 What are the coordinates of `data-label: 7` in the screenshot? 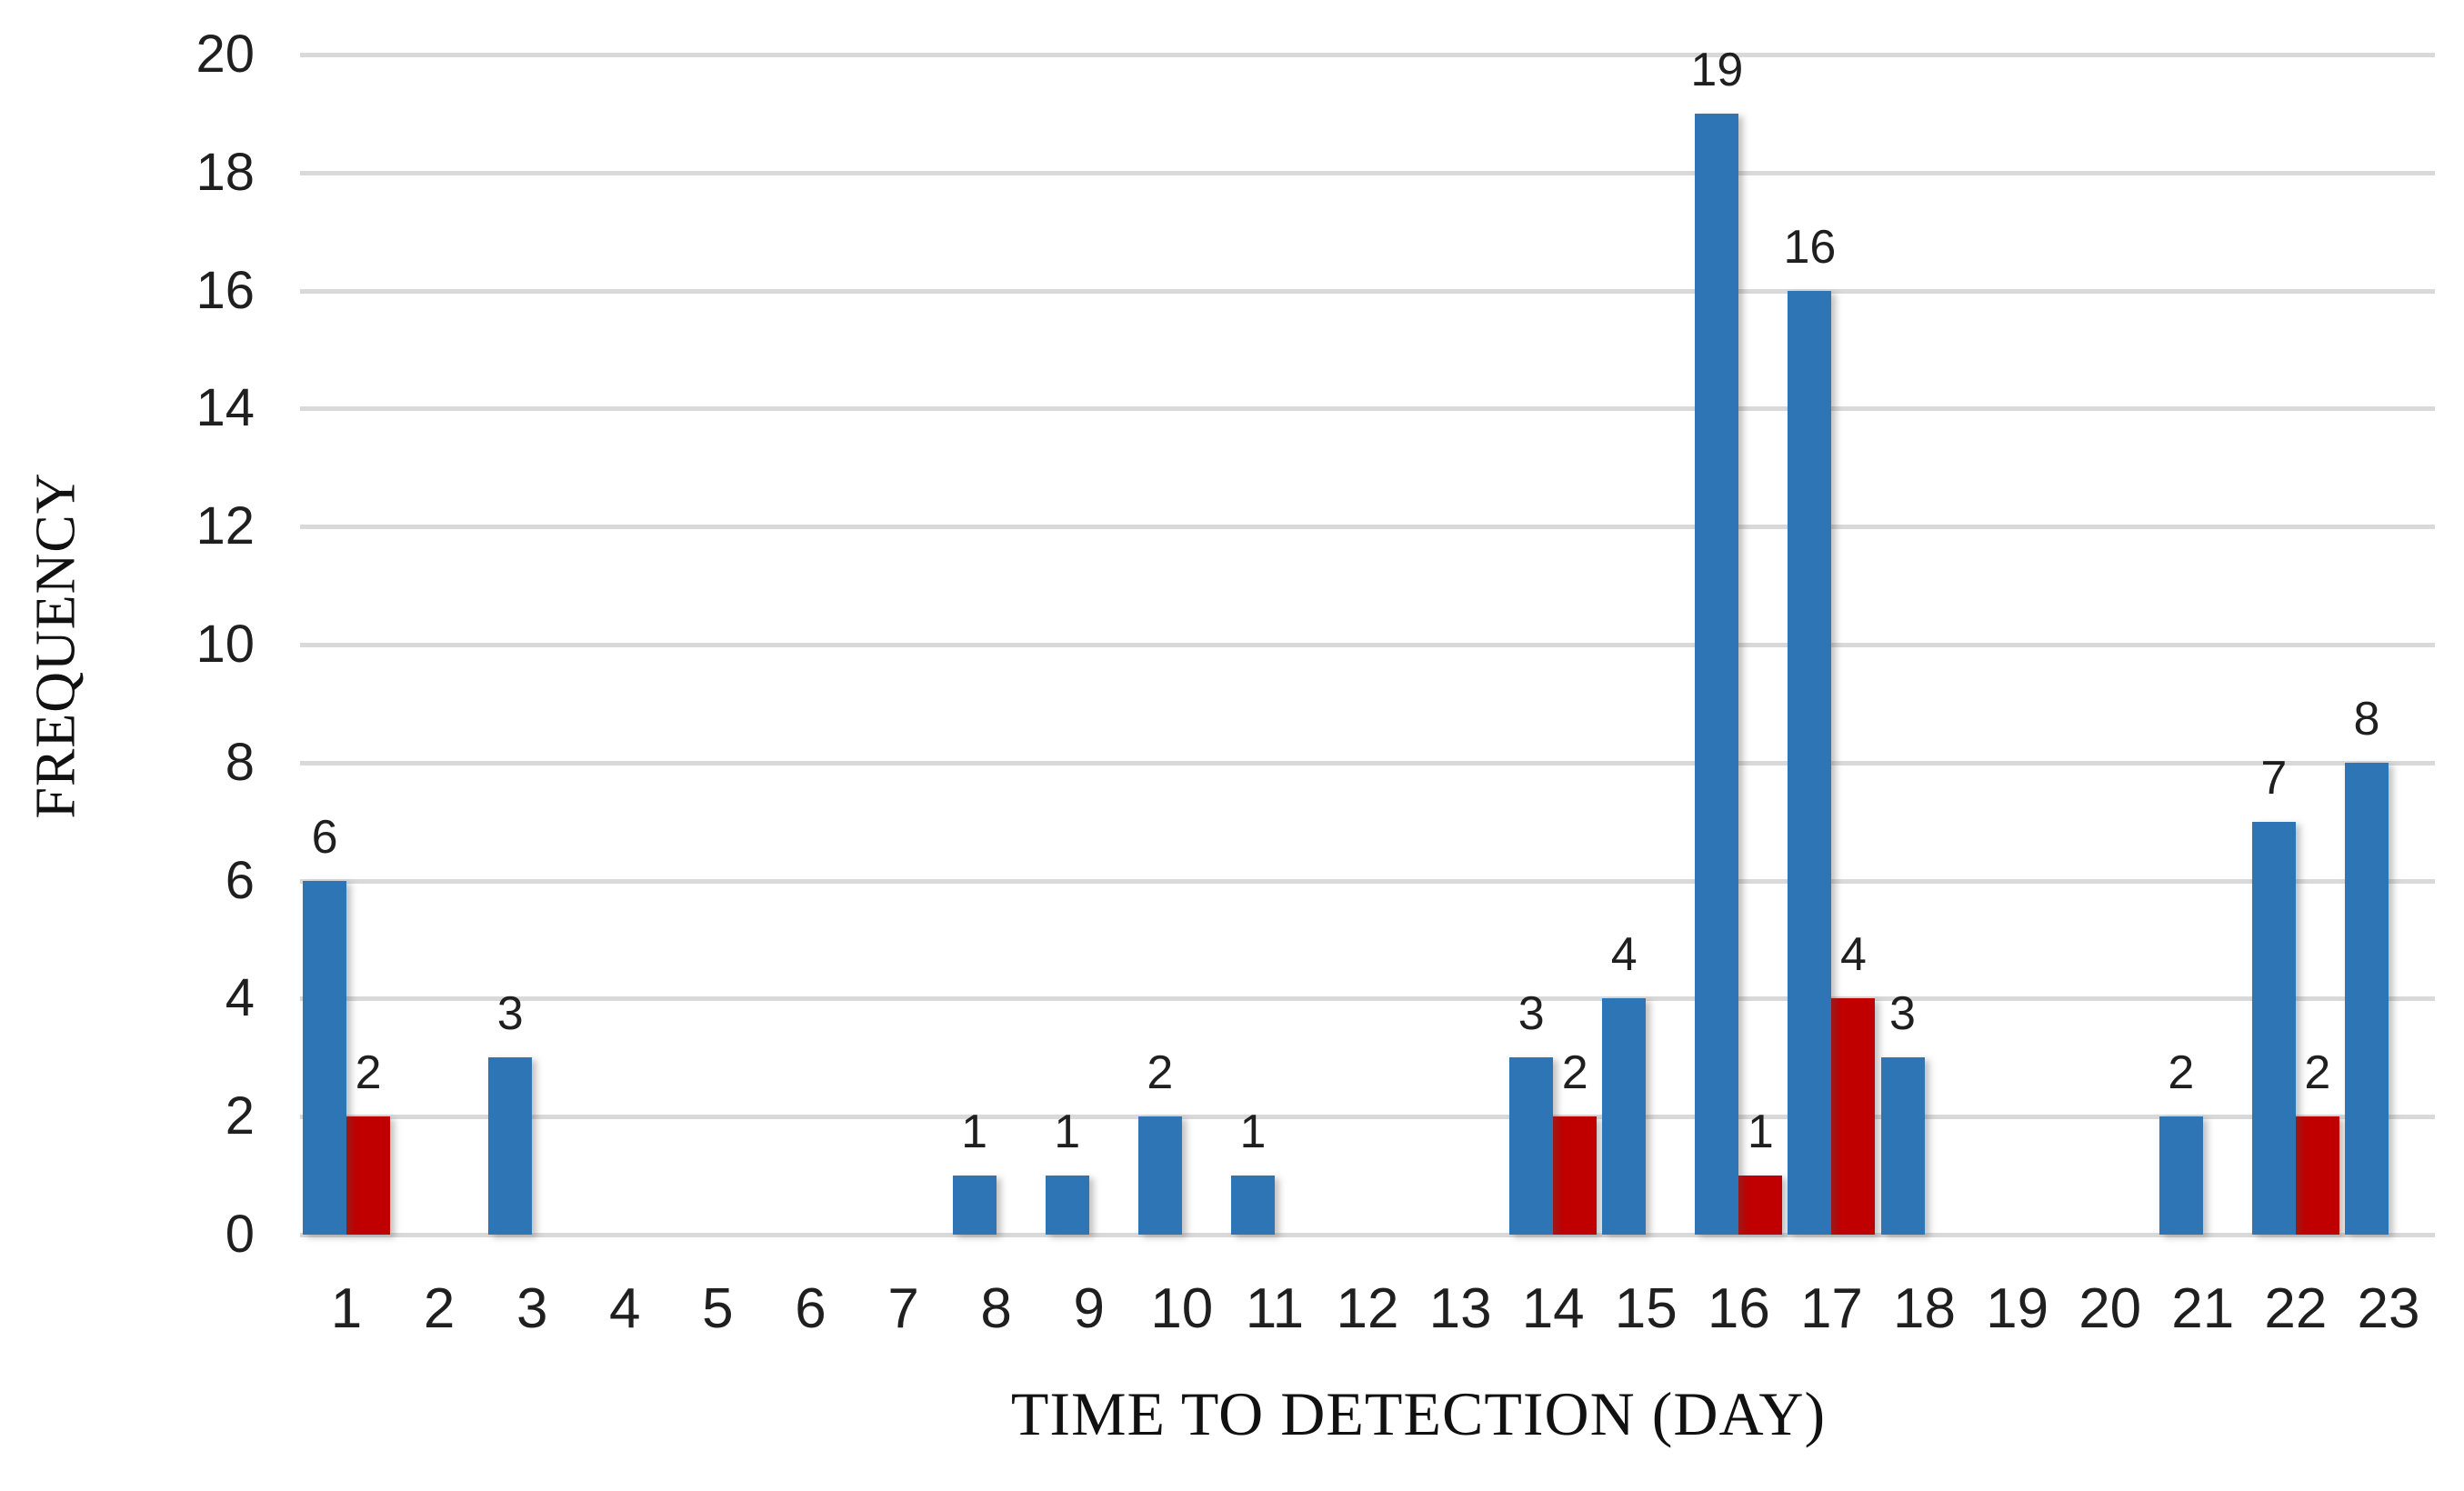 It's located at (2274, 778).